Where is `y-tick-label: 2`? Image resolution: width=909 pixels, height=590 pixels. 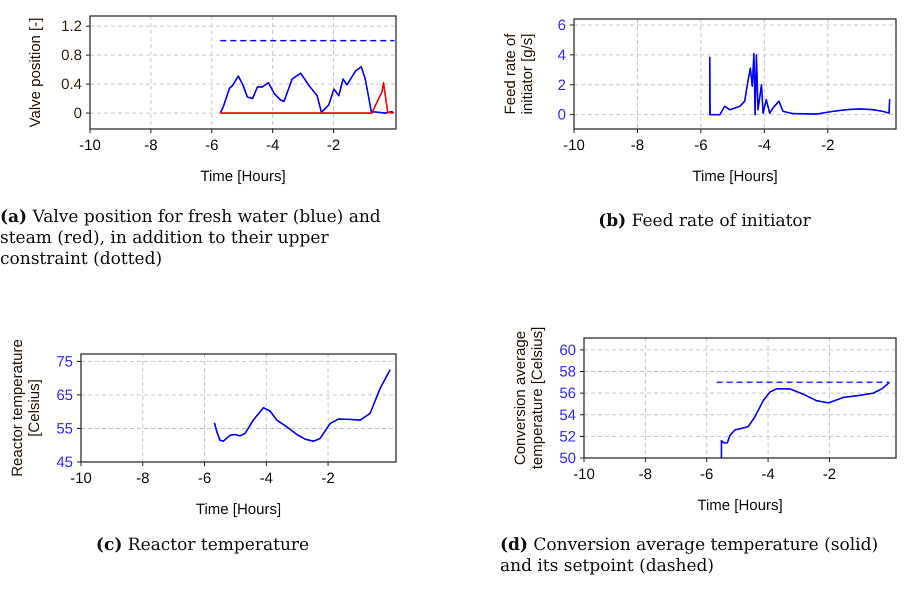 y-tick-label: 2 is located at coordinates (562, 85).